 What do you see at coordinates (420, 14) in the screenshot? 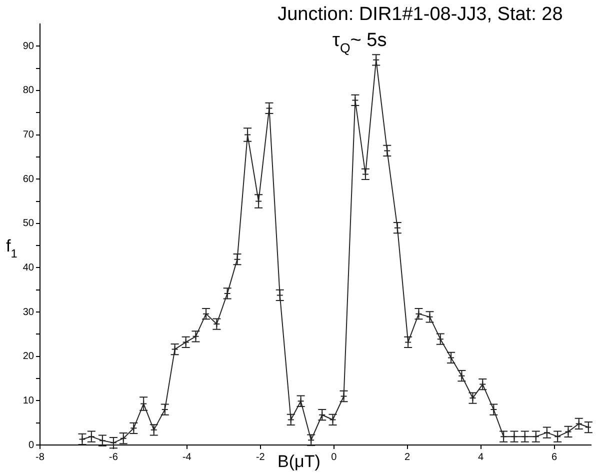
I see `chart-title: Junction: DIR1#1-08-JJ3, Stat: 28` at bounding box center [420, 14].